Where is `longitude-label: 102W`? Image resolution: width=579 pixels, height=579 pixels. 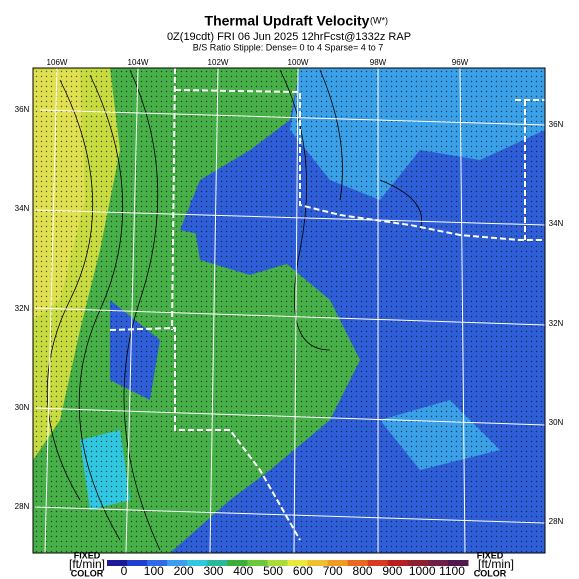
longitude-label: 102W is located at coordinates (218, 62).